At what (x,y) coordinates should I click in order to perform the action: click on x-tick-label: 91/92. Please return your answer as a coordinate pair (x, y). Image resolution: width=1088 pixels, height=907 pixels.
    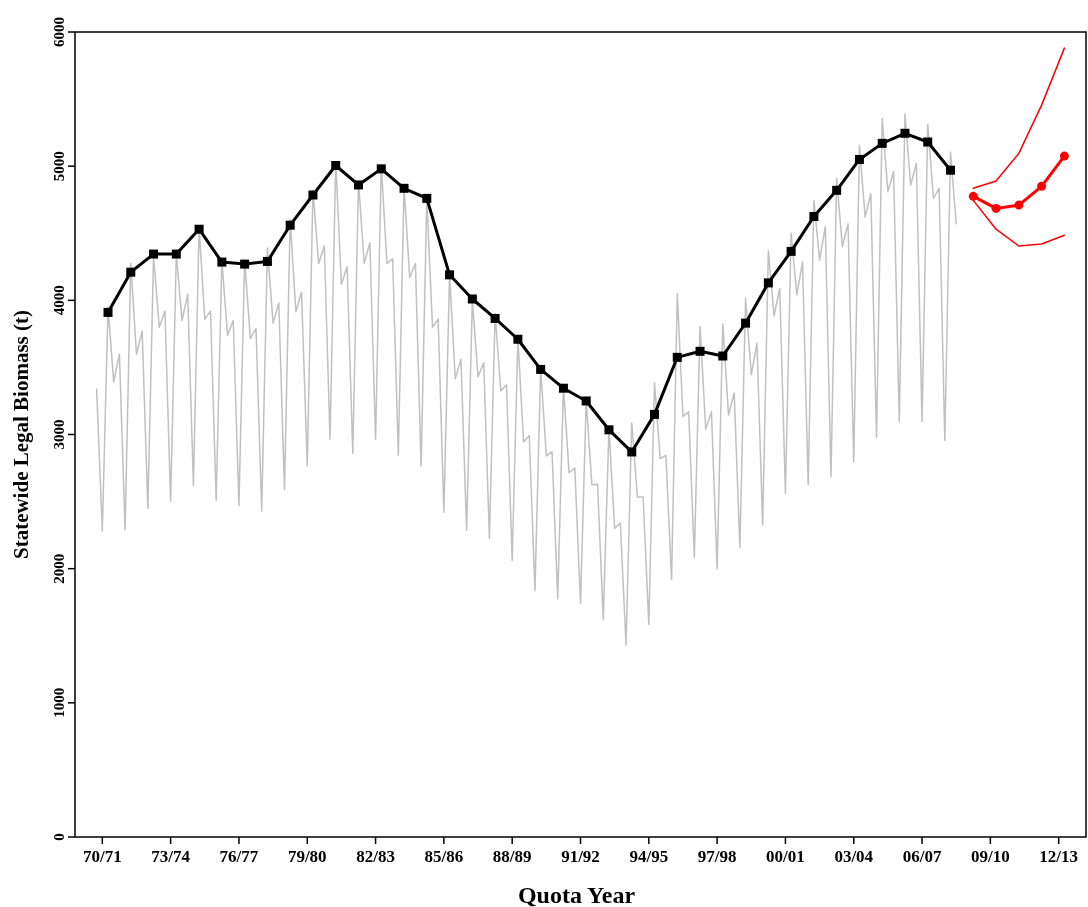
    Looking at the image, I should click on (580, 856).